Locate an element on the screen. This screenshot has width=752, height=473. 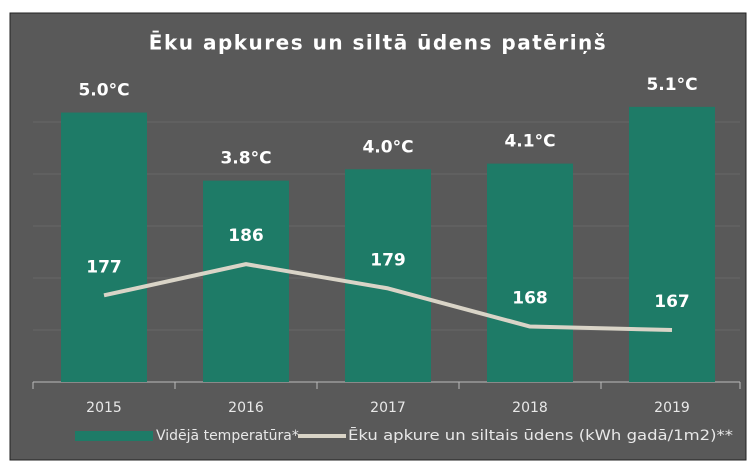
bar-value-label: 5.1°C is located at coordinates (671, 85).